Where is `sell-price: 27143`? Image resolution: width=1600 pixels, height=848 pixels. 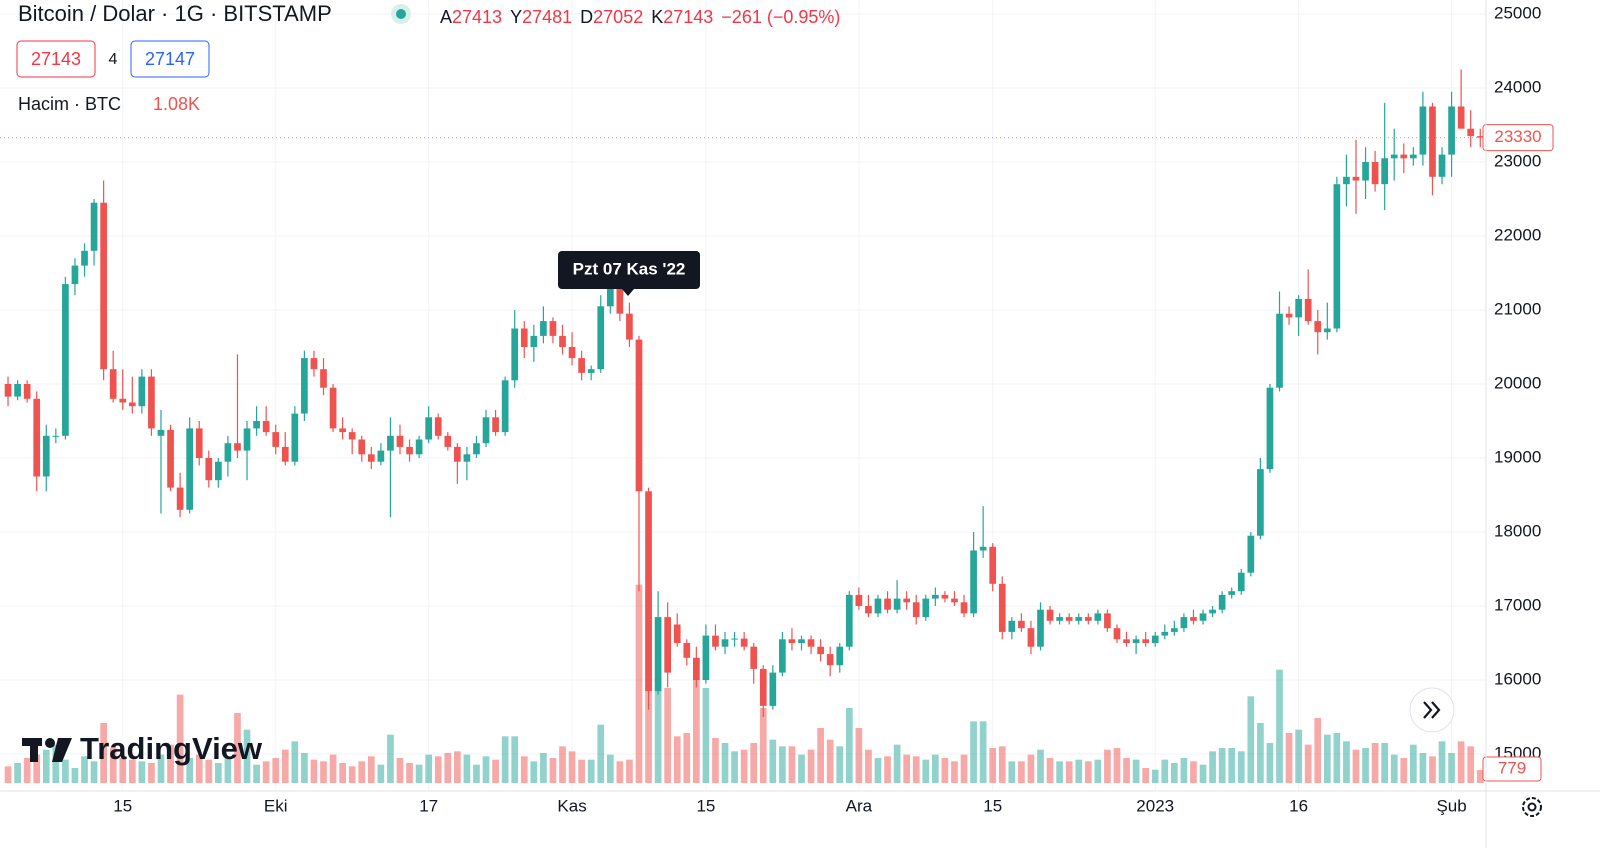
sell-price: 27143 is located at coordinates (56, 59).